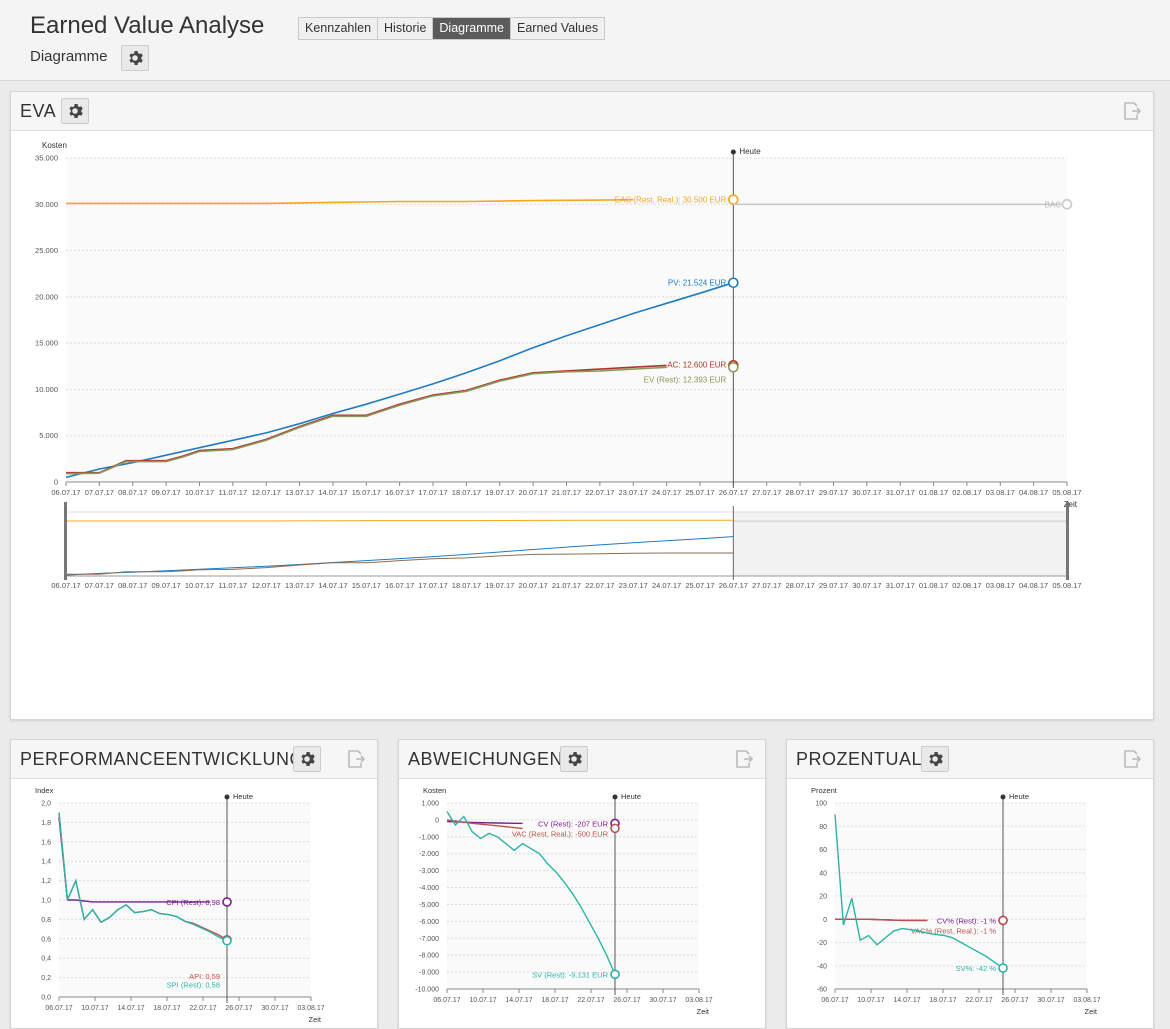 This screenshot has width=1170, height=1029. I want to click on x-tick-label: 13.07.17, so click(299, 492).